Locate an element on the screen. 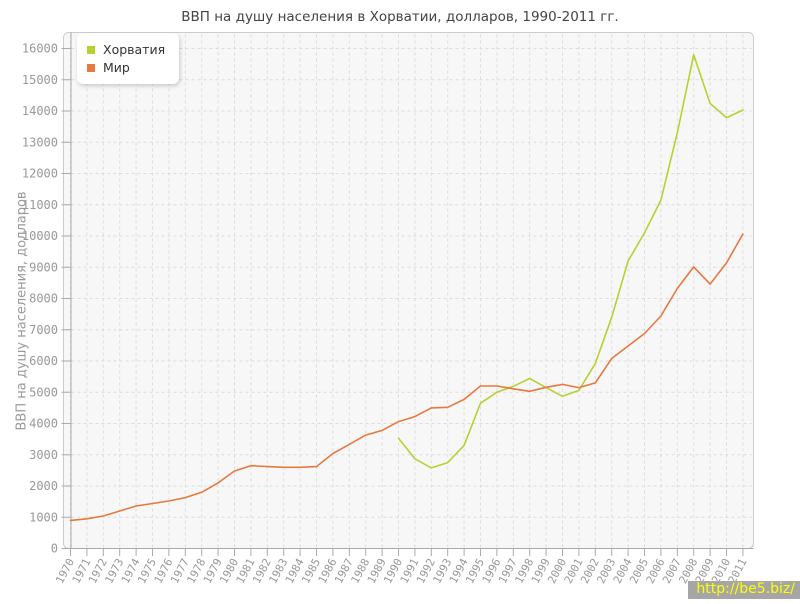 This screenshot has width=800, height=604. croatia-series-swatch is located at coordinates (91, 49).